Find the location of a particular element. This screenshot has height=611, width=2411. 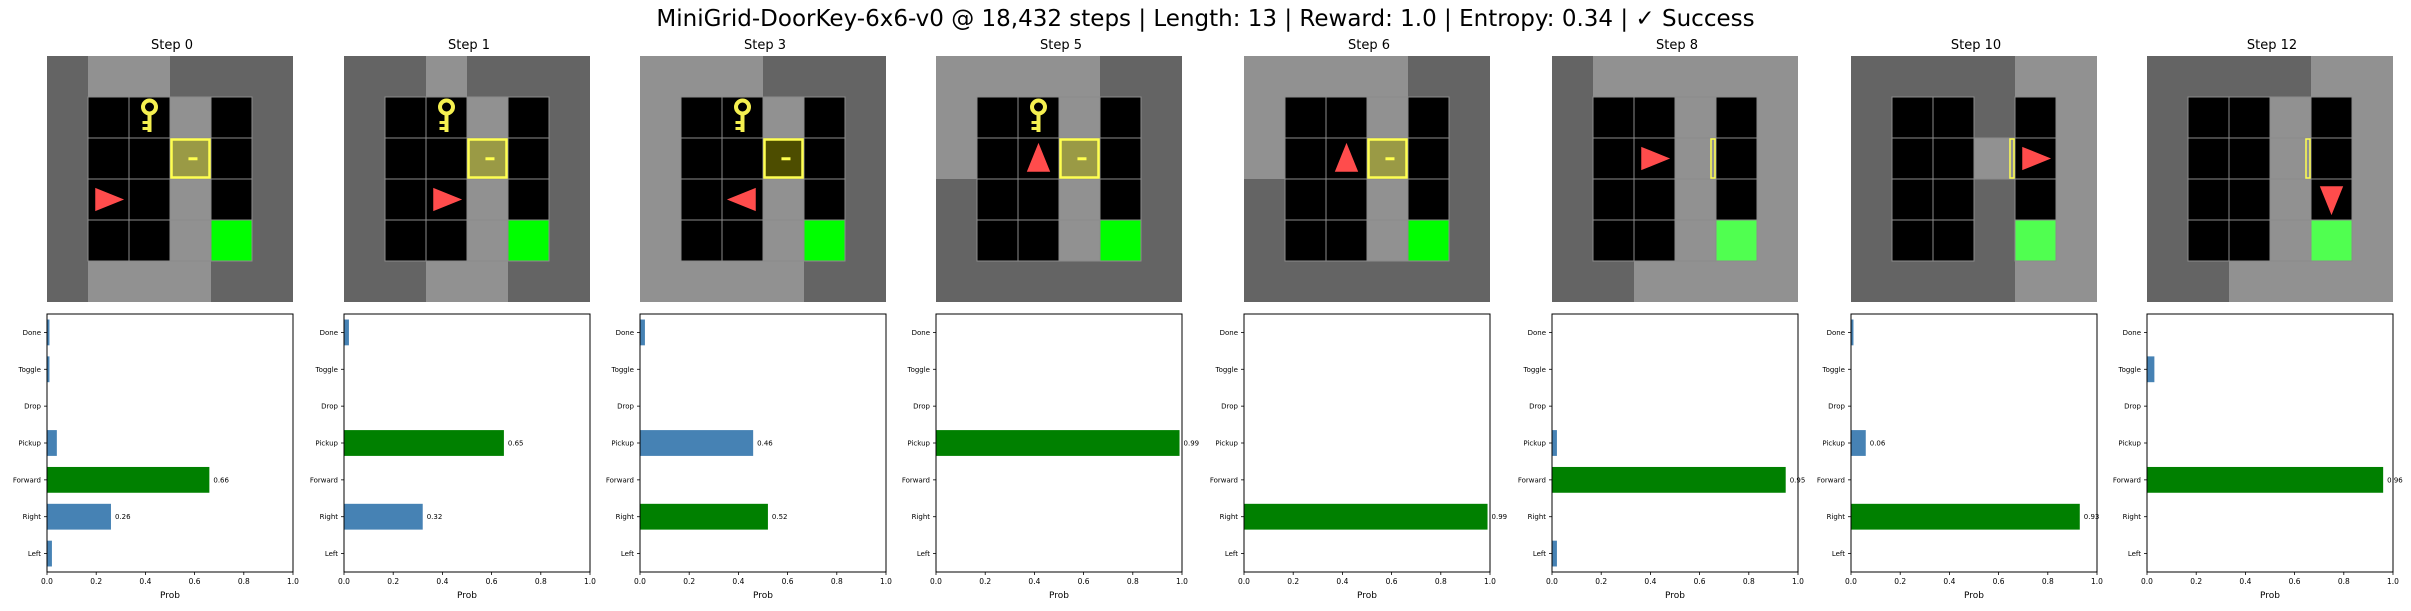

x-tick-label: 0.0 is located at coordinates (1244, 581).